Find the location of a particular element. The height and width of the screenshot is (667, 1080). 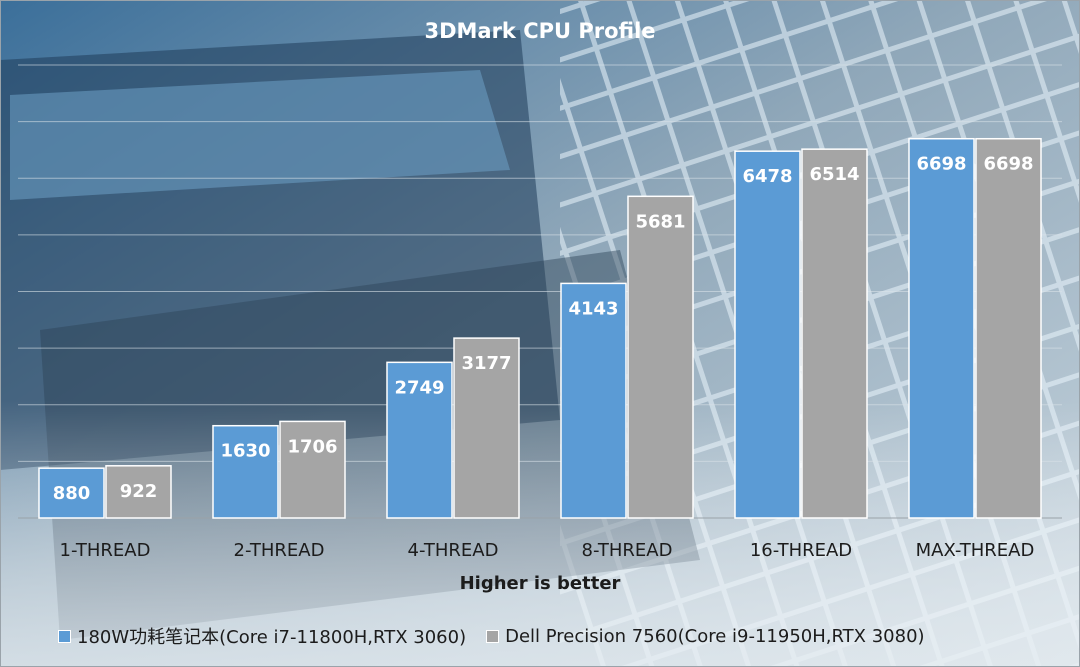

bar-series-2-4-thread is located at coordinates (486, 428).